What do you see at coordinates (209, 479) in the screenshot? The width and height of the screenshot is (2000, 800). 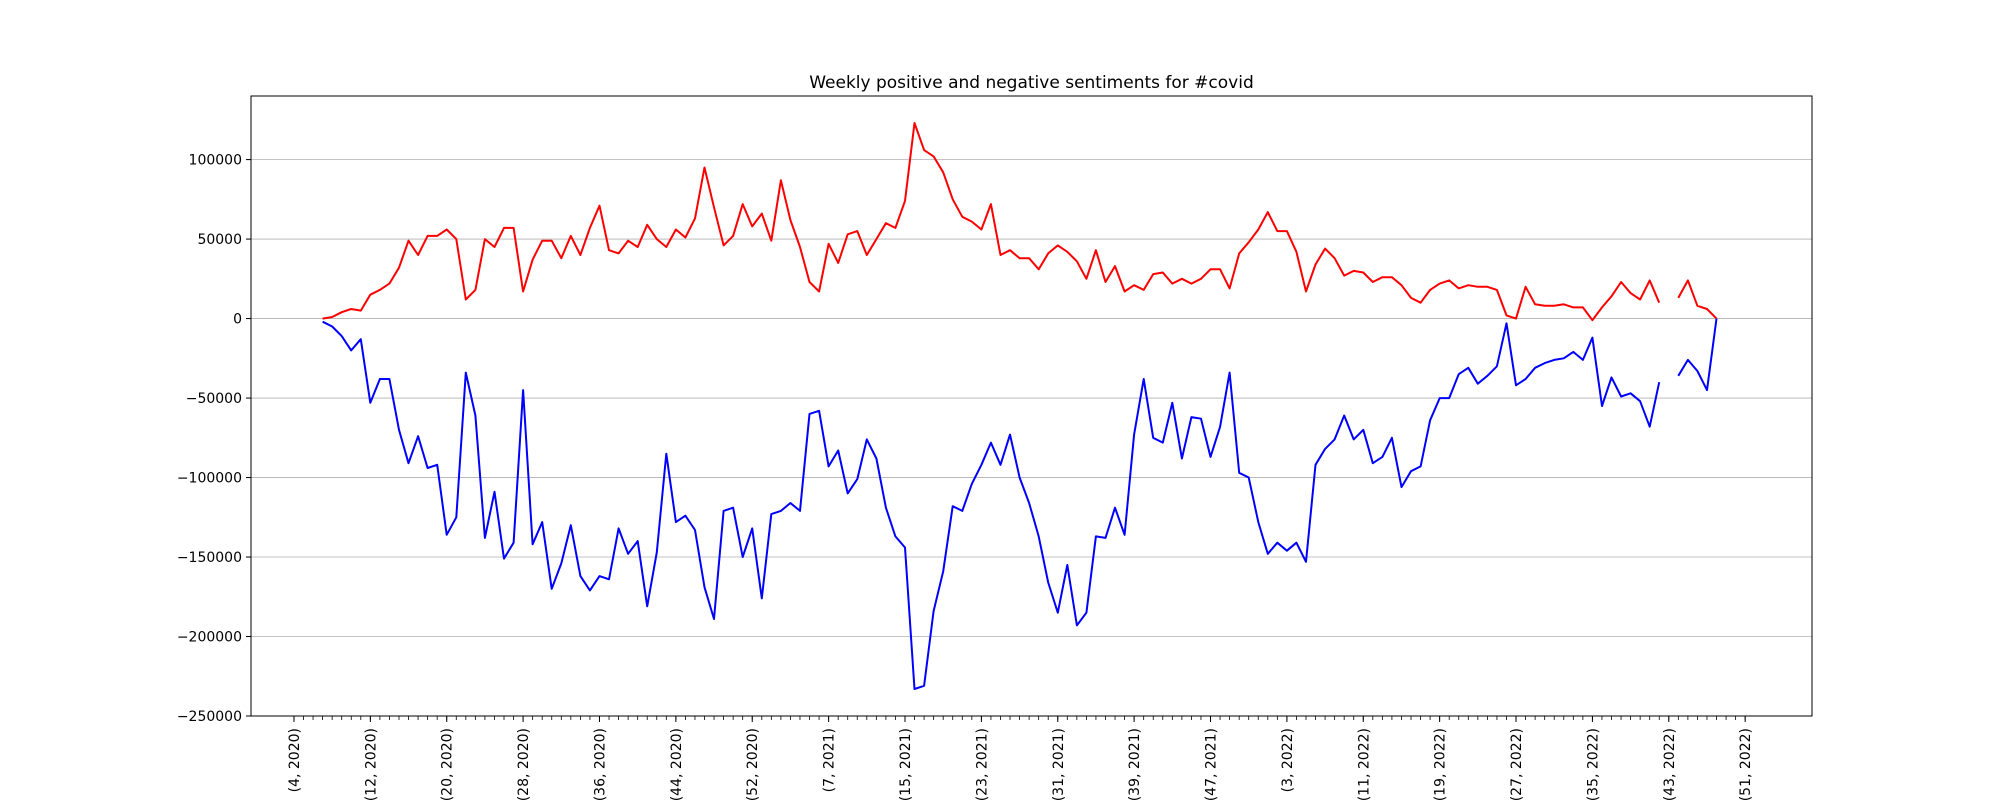 I see `y-tick-label: −100000` at bounding box center [209, 479].